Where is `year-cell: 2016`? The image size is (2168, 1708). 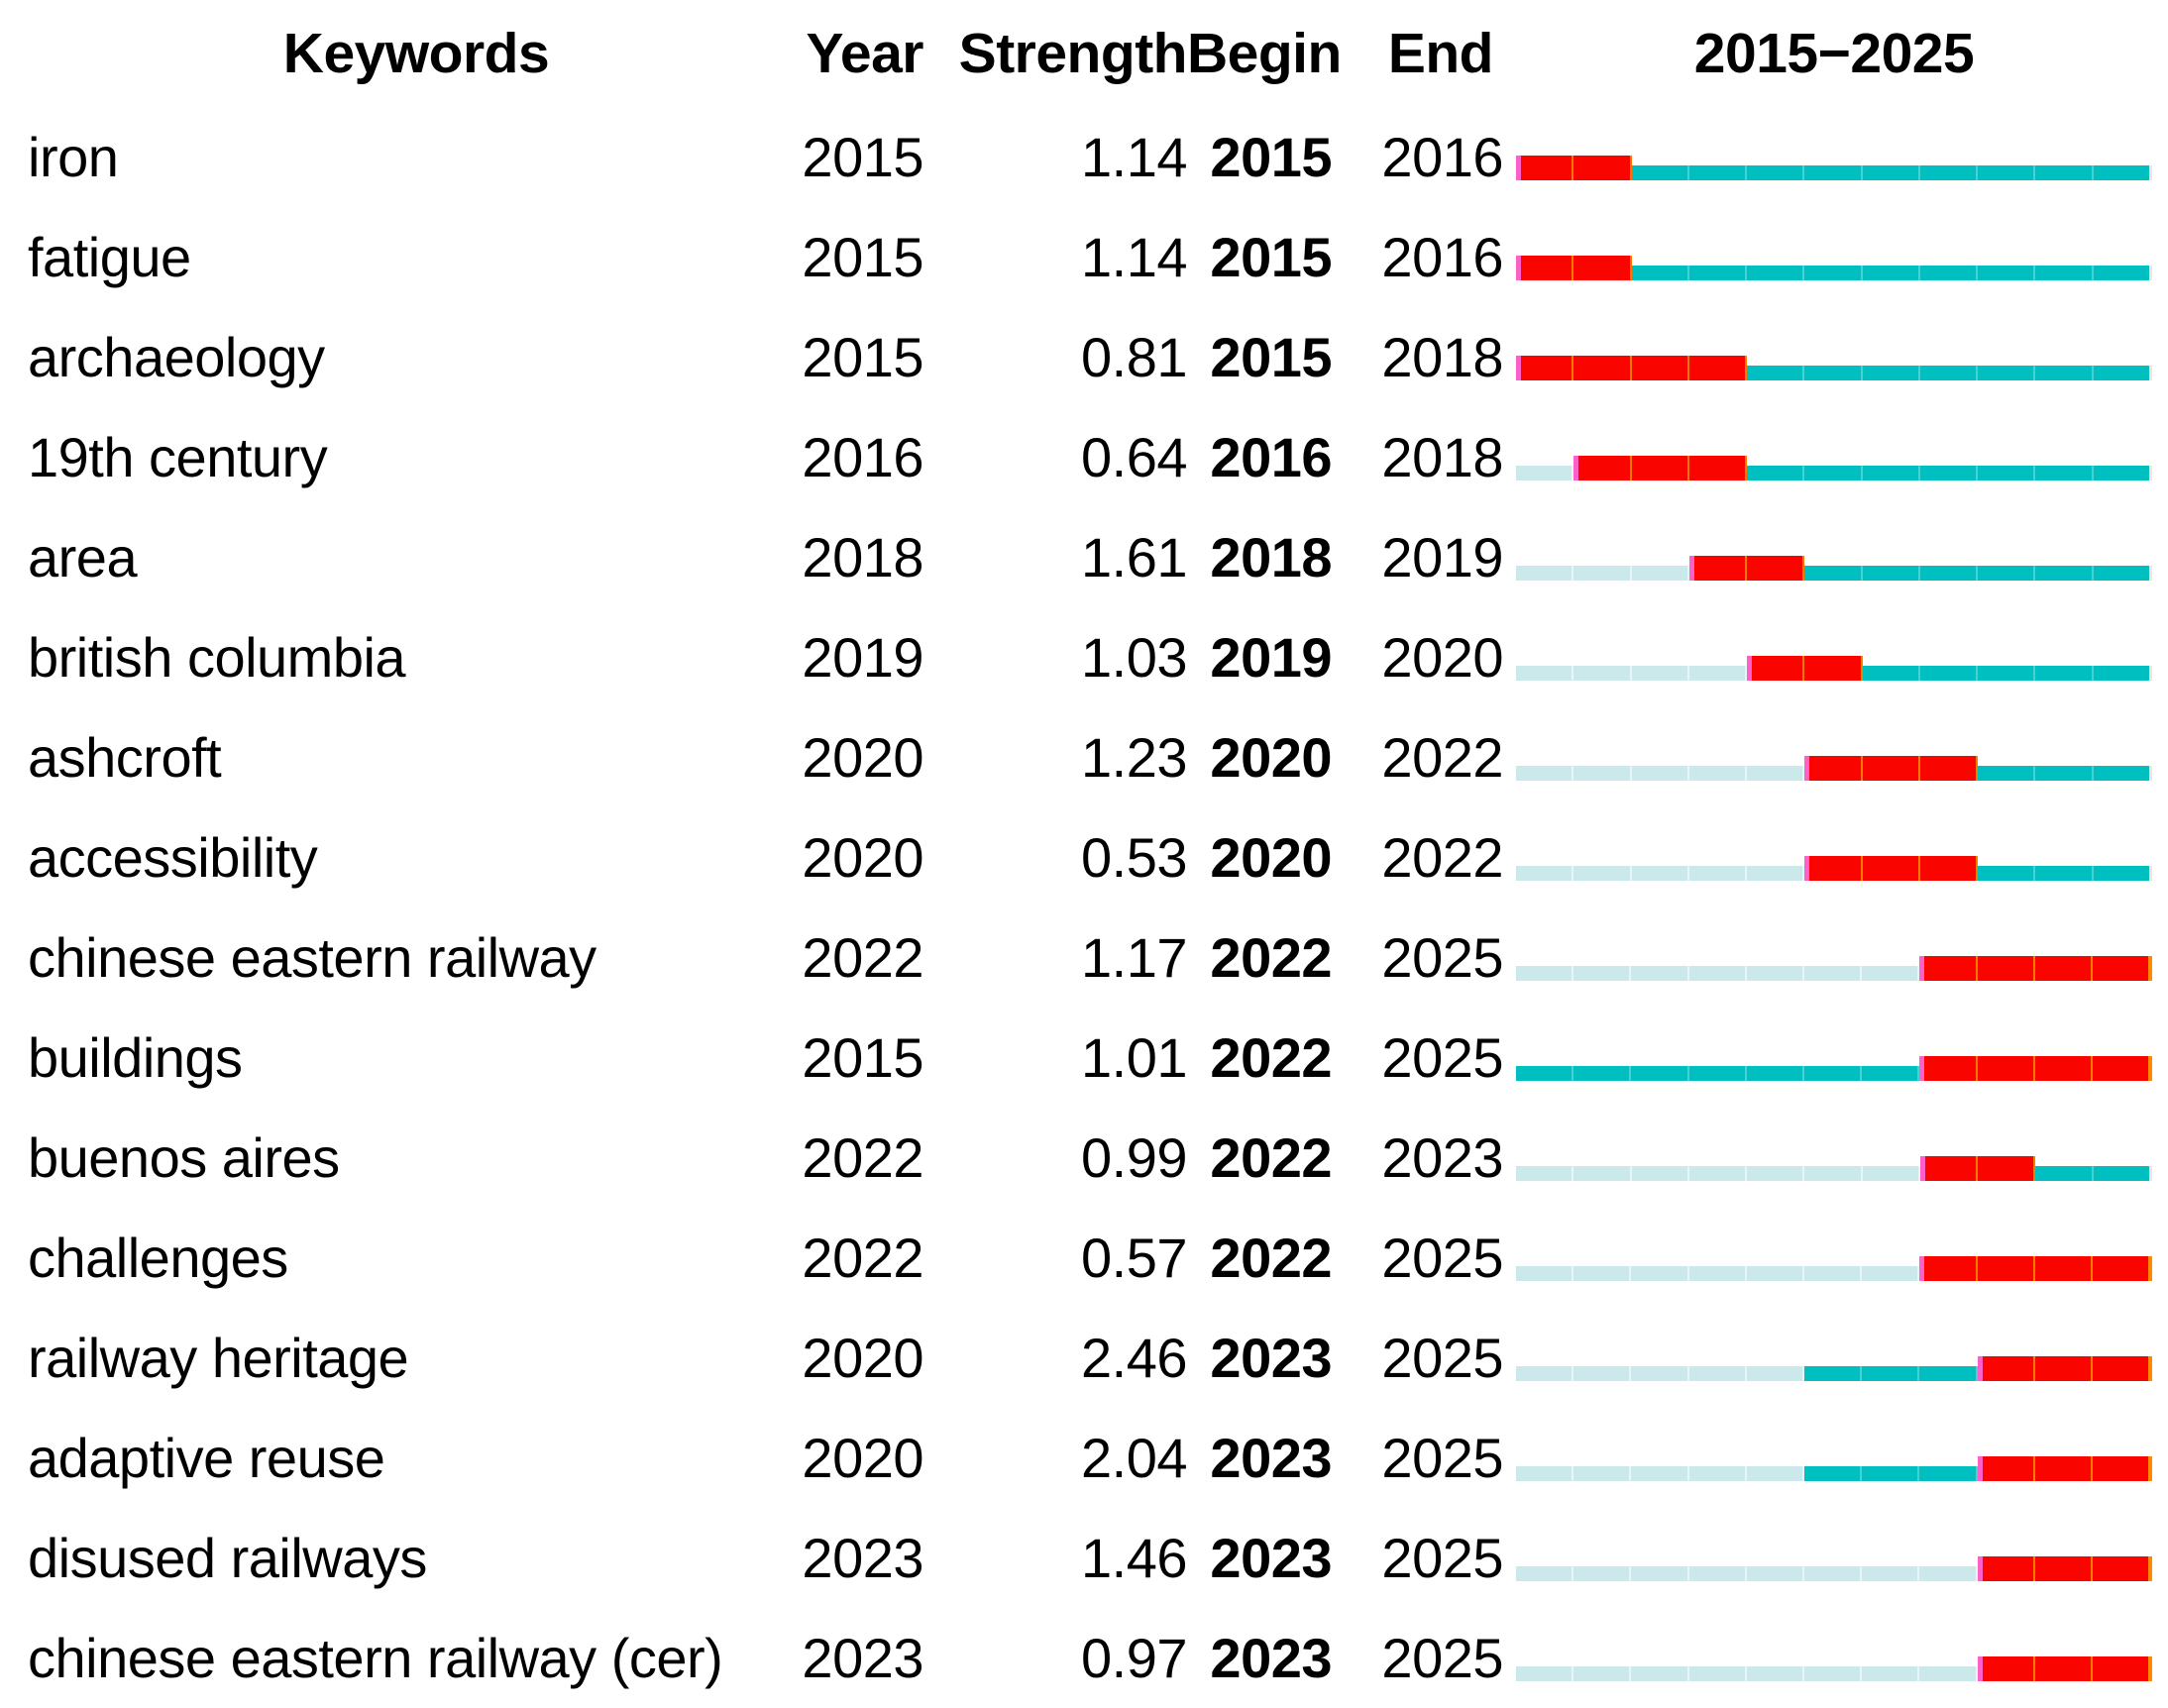
year-cell: 2016 is located at coordinates (862, 457).